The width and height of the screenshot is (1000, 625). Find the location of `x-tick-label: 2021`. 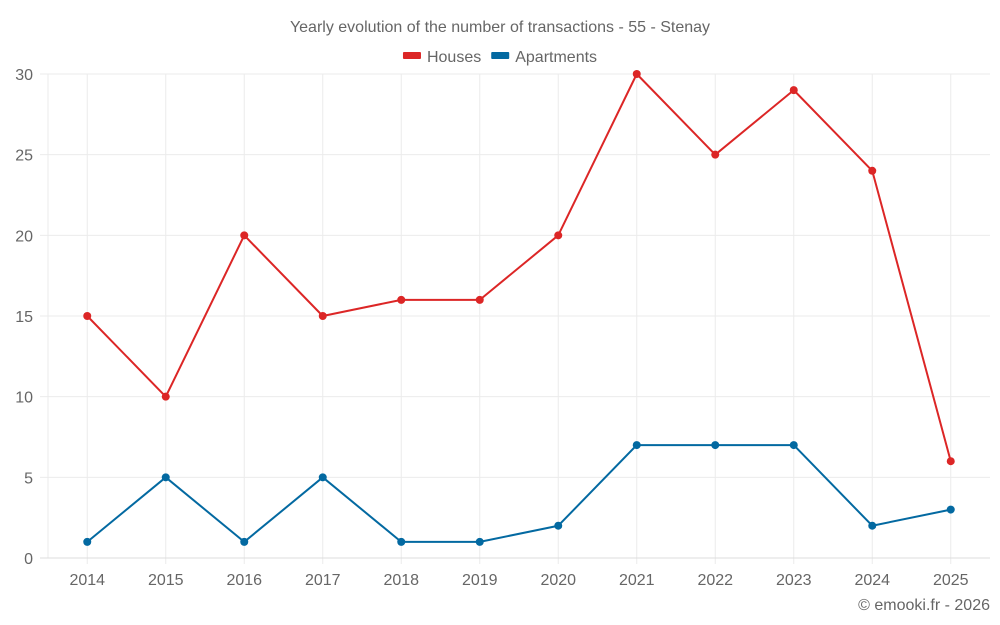

x-tick-label: 2021 is located at coordinates (637, 580).